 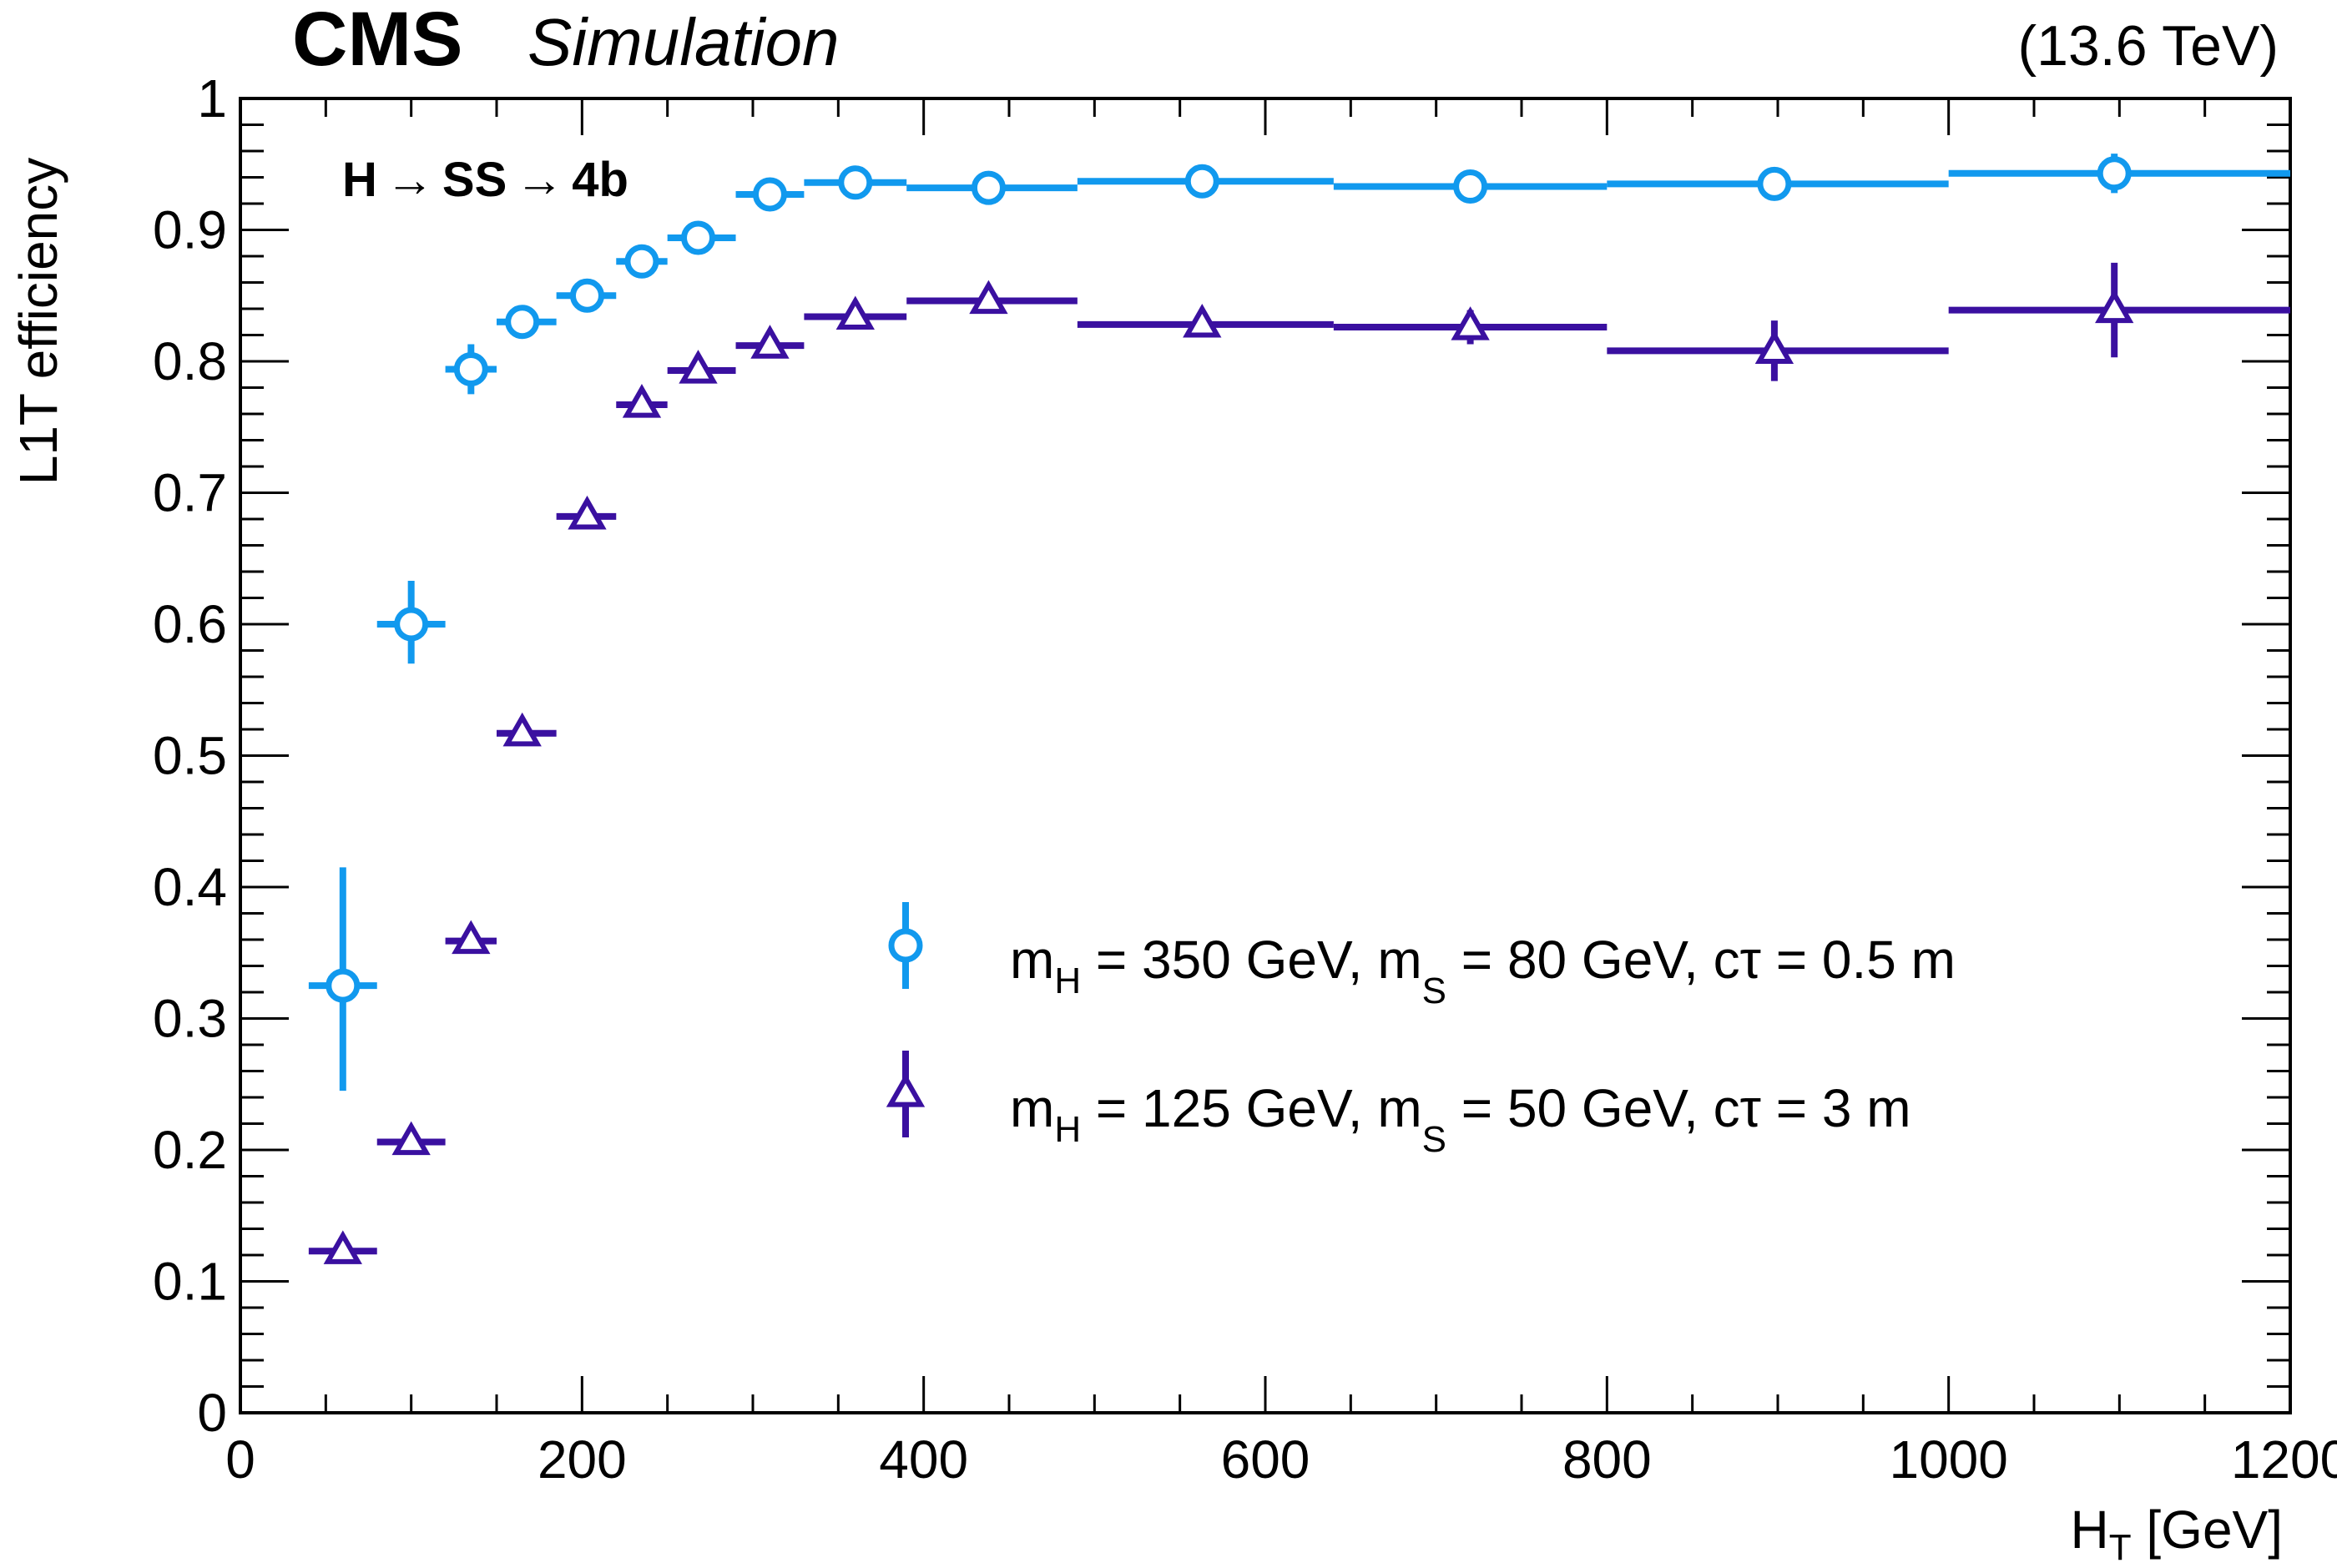 What do you see at coordinates (38, 322) in the screenshot?
I see `y-axis-title: L1T efficiency` at bounding box center [38, 322].